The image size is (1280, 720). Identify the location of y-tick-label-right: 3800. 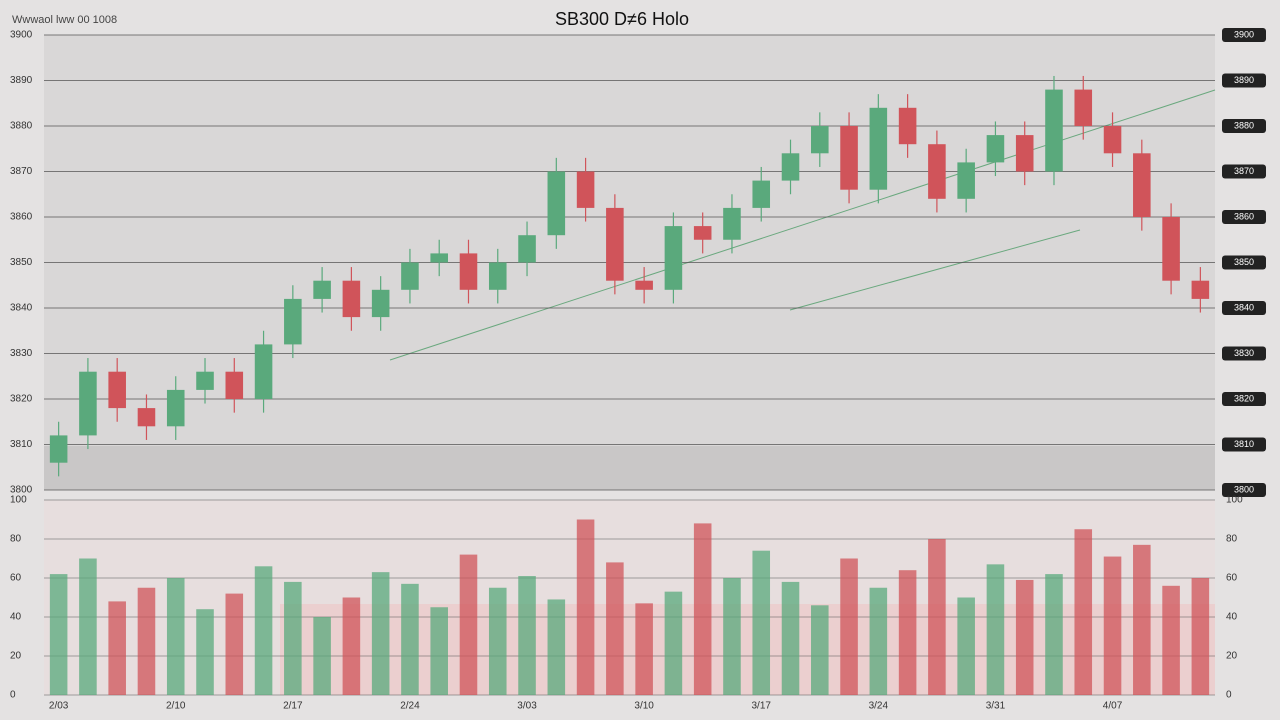
(1244, 489).